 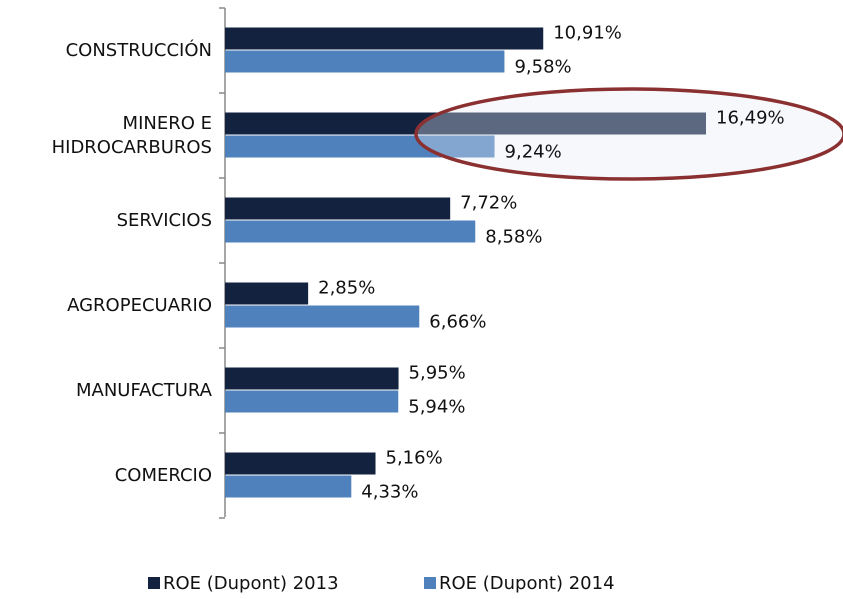 I want to click on value-label: 10,91%, so click(x=587, y=33).